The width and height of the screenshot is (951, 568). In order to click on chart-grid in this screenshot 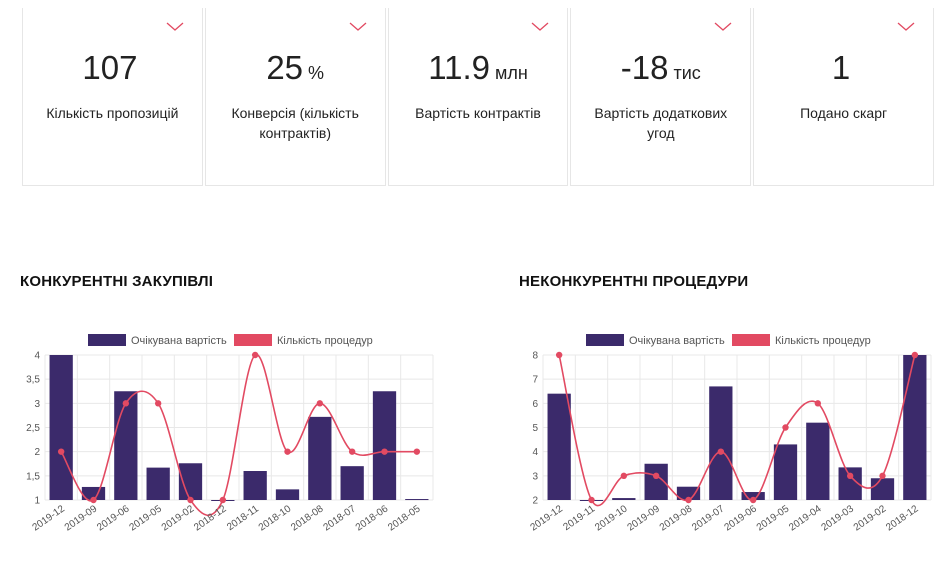, I will do `click(239, 427)`.